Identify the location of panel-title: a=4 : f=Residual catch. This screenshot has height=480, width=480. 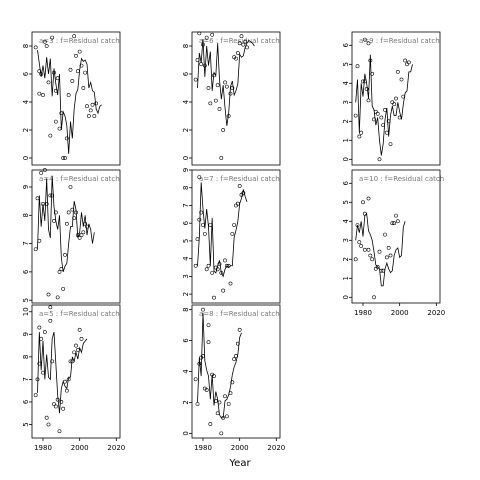
(79, 179).